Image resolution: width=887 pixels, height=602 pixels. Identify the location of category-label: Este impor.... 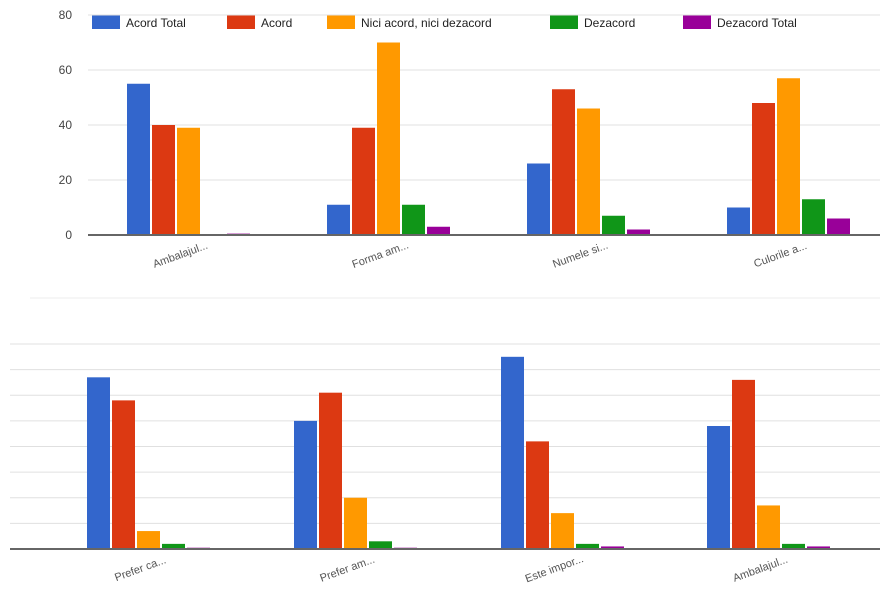
(555, 569).